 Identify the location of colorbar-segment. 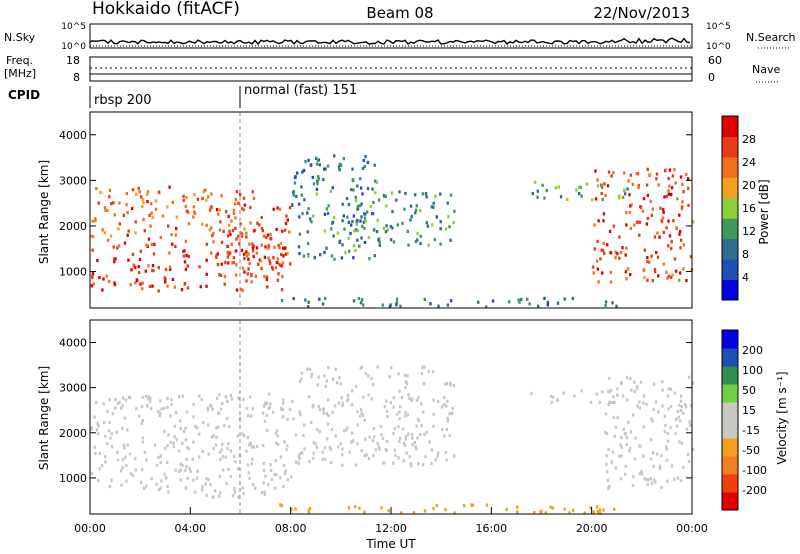
(730, 483).